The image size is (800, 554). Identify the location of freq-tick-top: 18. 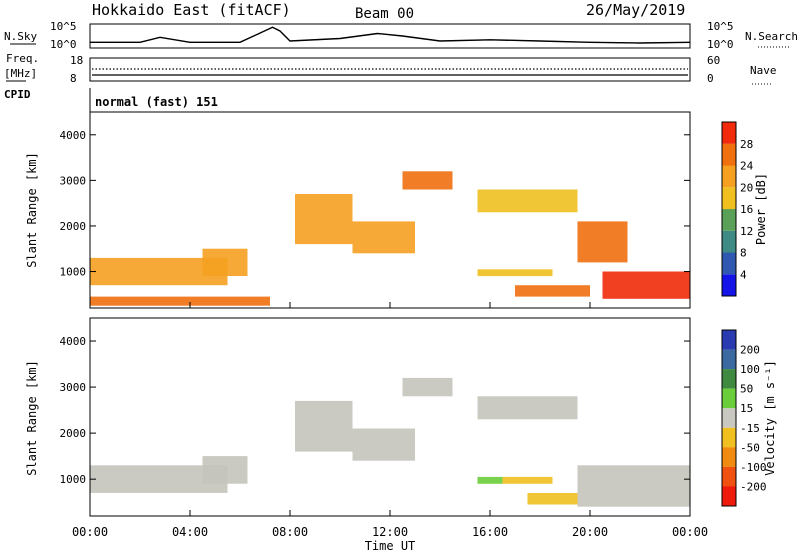
(76, 60).